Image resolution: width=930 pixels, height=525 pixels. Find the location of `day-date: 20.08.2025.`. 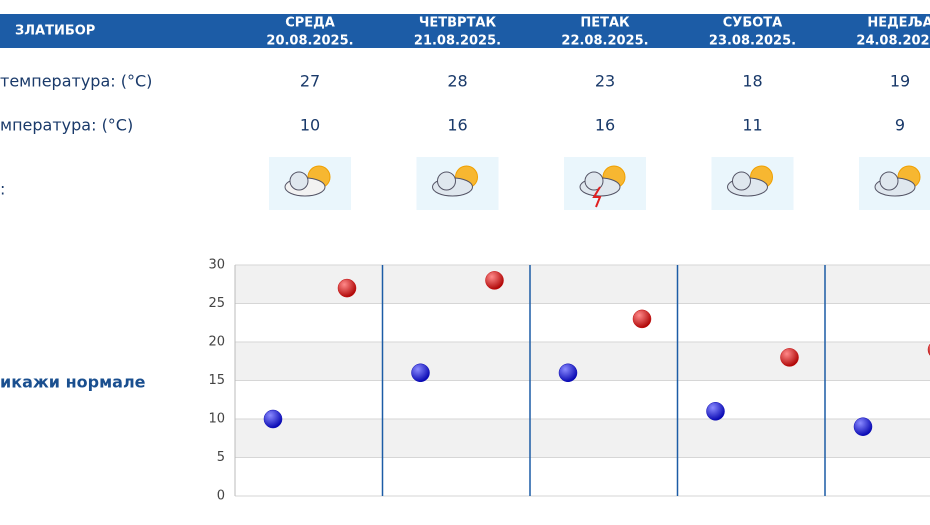

day-date: 20.08.2025. is located at coordinates (309, 41).